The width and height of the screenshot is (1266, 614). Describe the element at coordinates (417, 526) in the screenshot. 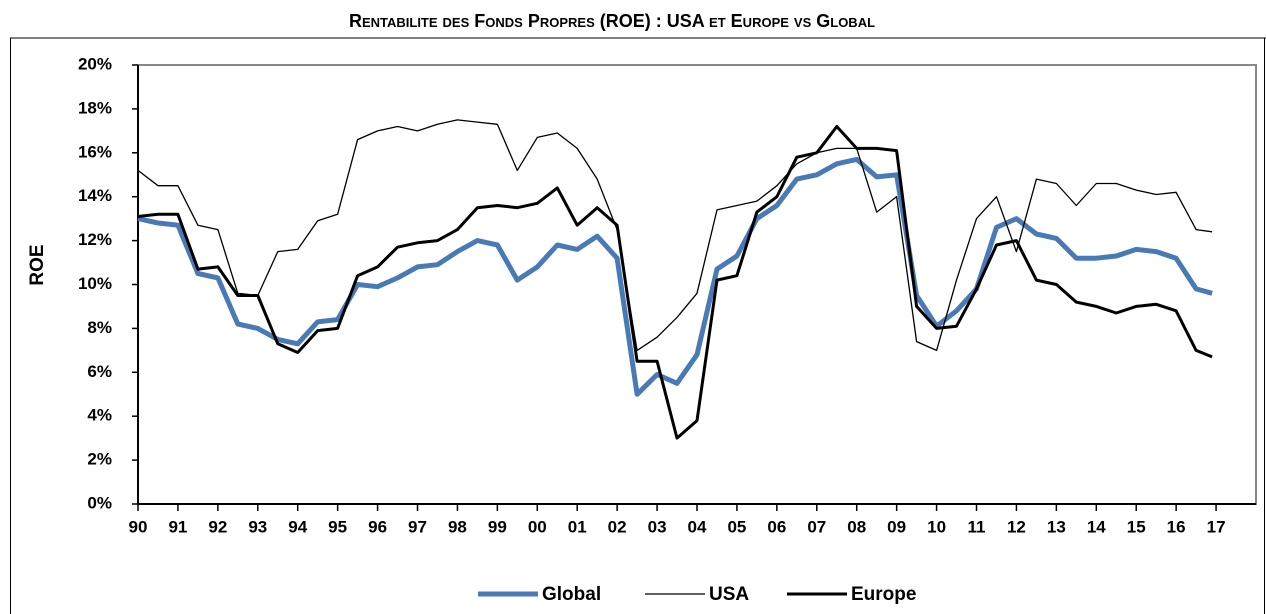

I see `x-tick-label: 97` at that location.